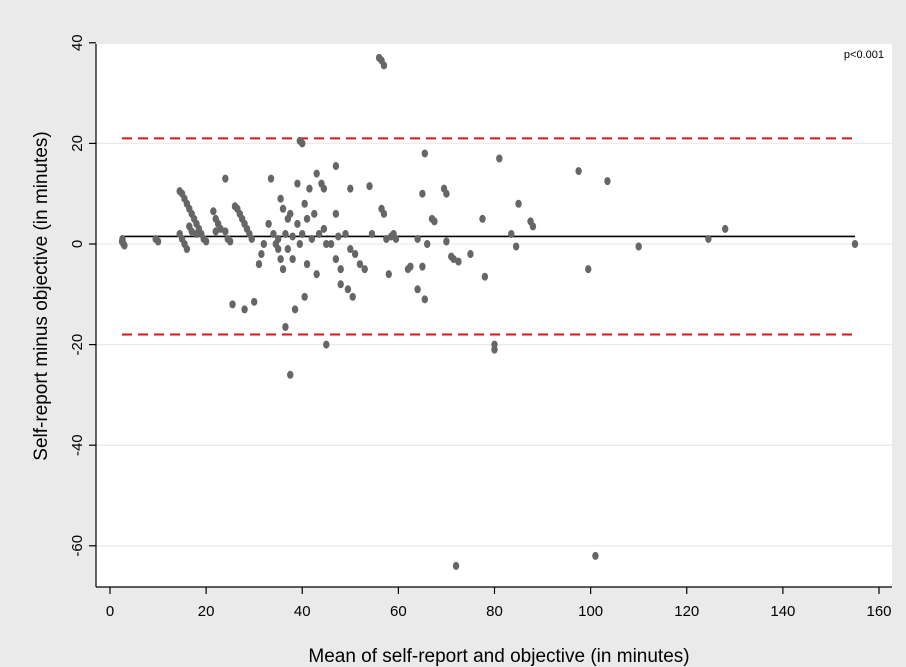  What do you see at coordinates (878, 611) in the screenshot?
I see `x-tick-label: 160` at bounding box center [878, 611].